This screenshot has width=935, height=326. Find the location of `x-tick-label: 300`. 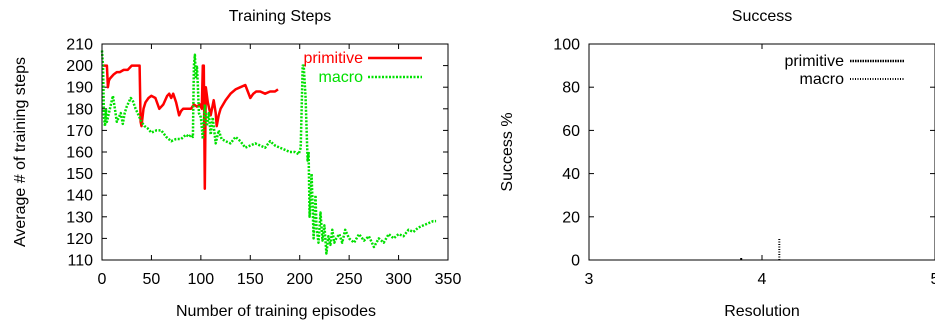

x-tick-label: 300 is located at coordinates (398, 279).